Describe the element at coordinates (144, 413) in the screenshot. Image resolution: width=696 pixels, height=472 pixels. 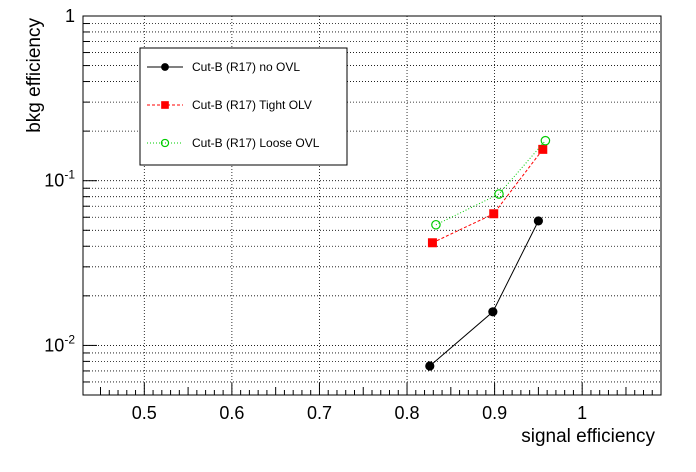
I see `x-tick-label: 0.5` at that location.